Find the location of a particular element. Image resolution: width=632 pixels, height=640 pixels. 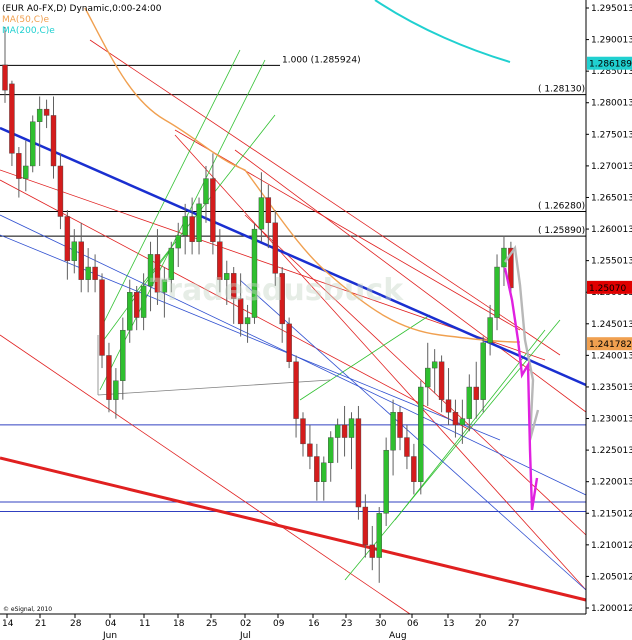

y-tick-label: 1.285013 is located at coordinates (611, 72).